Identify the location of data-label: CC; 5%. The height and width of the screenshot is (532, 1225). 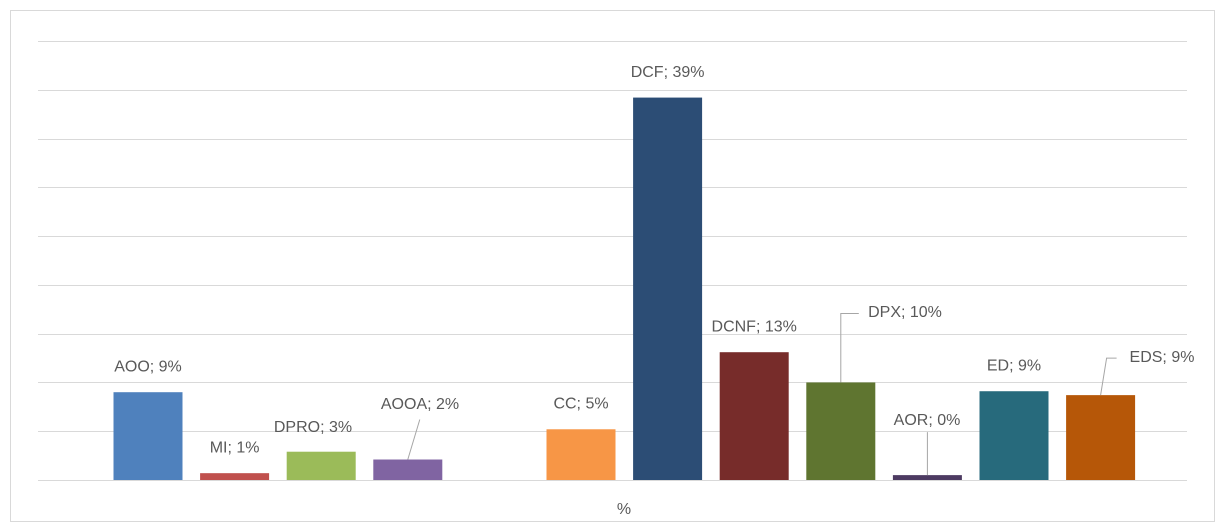
(580, 403).